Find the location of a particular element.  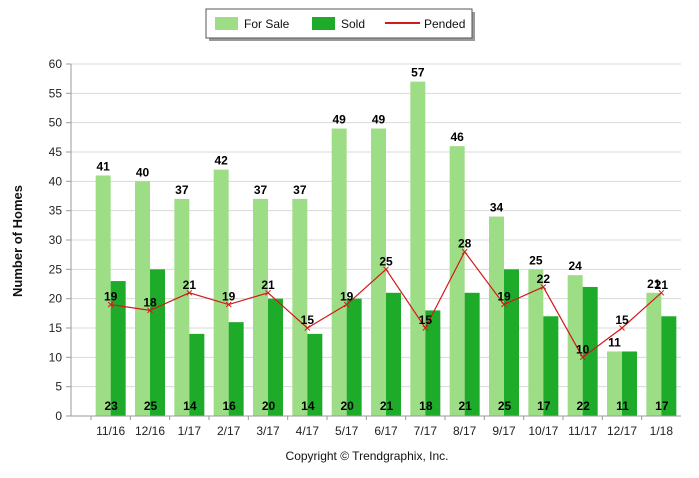

data-label-sold: 23 is located at coordinates (111, 406).